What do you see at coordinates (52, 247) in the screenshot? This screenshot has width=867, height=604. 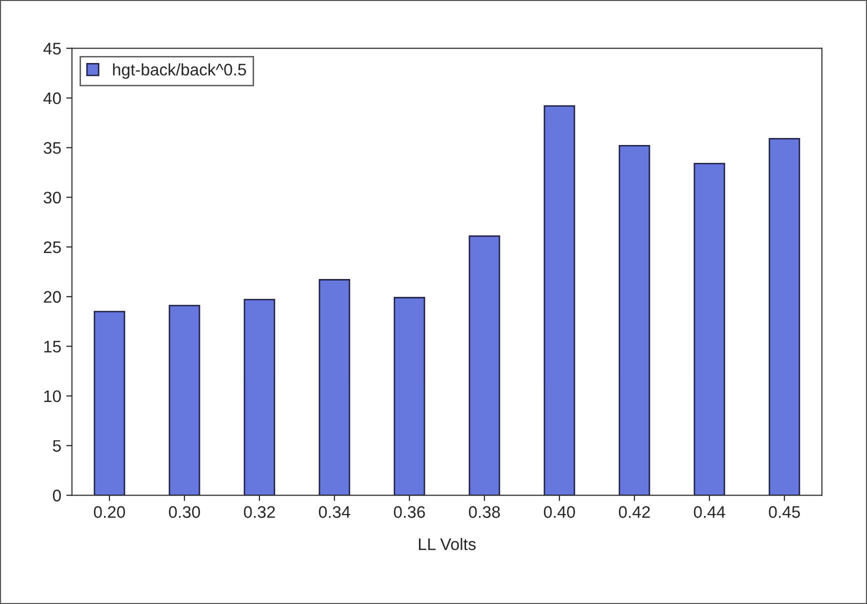 I see `y-tick-label: 25` at bounding box center [52, 247].